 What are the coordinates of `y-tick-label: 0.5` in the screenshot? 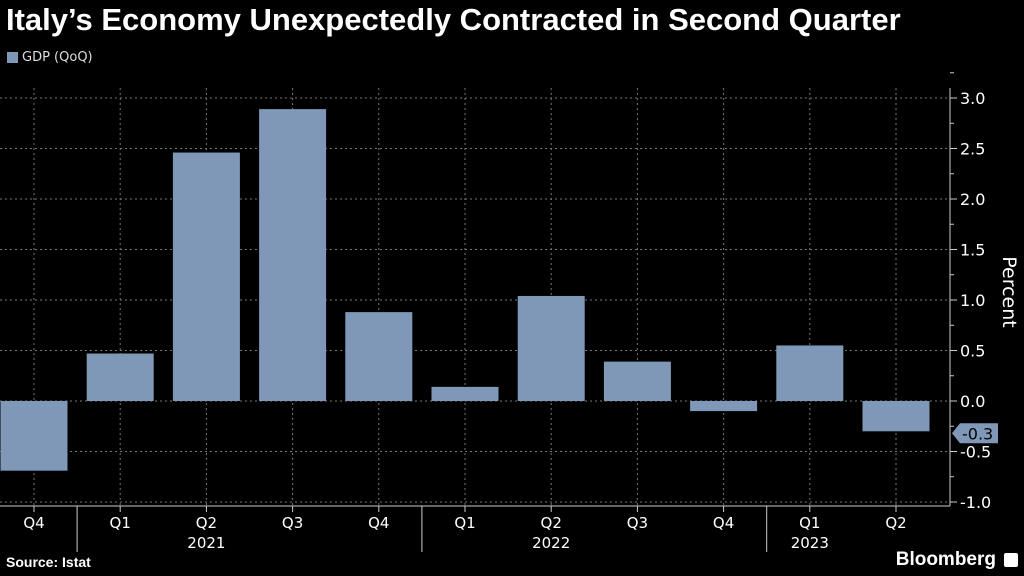 It's located at (972, 351).